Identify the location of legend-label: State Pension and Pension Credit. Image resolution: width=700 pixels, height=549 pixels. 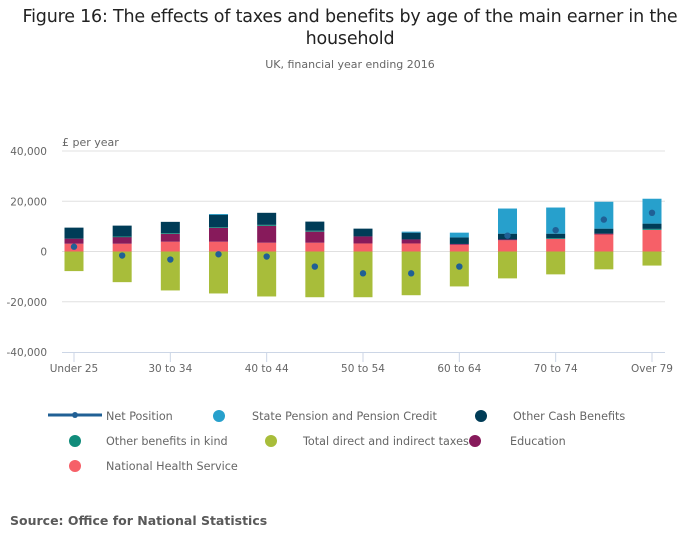
(344, 416).